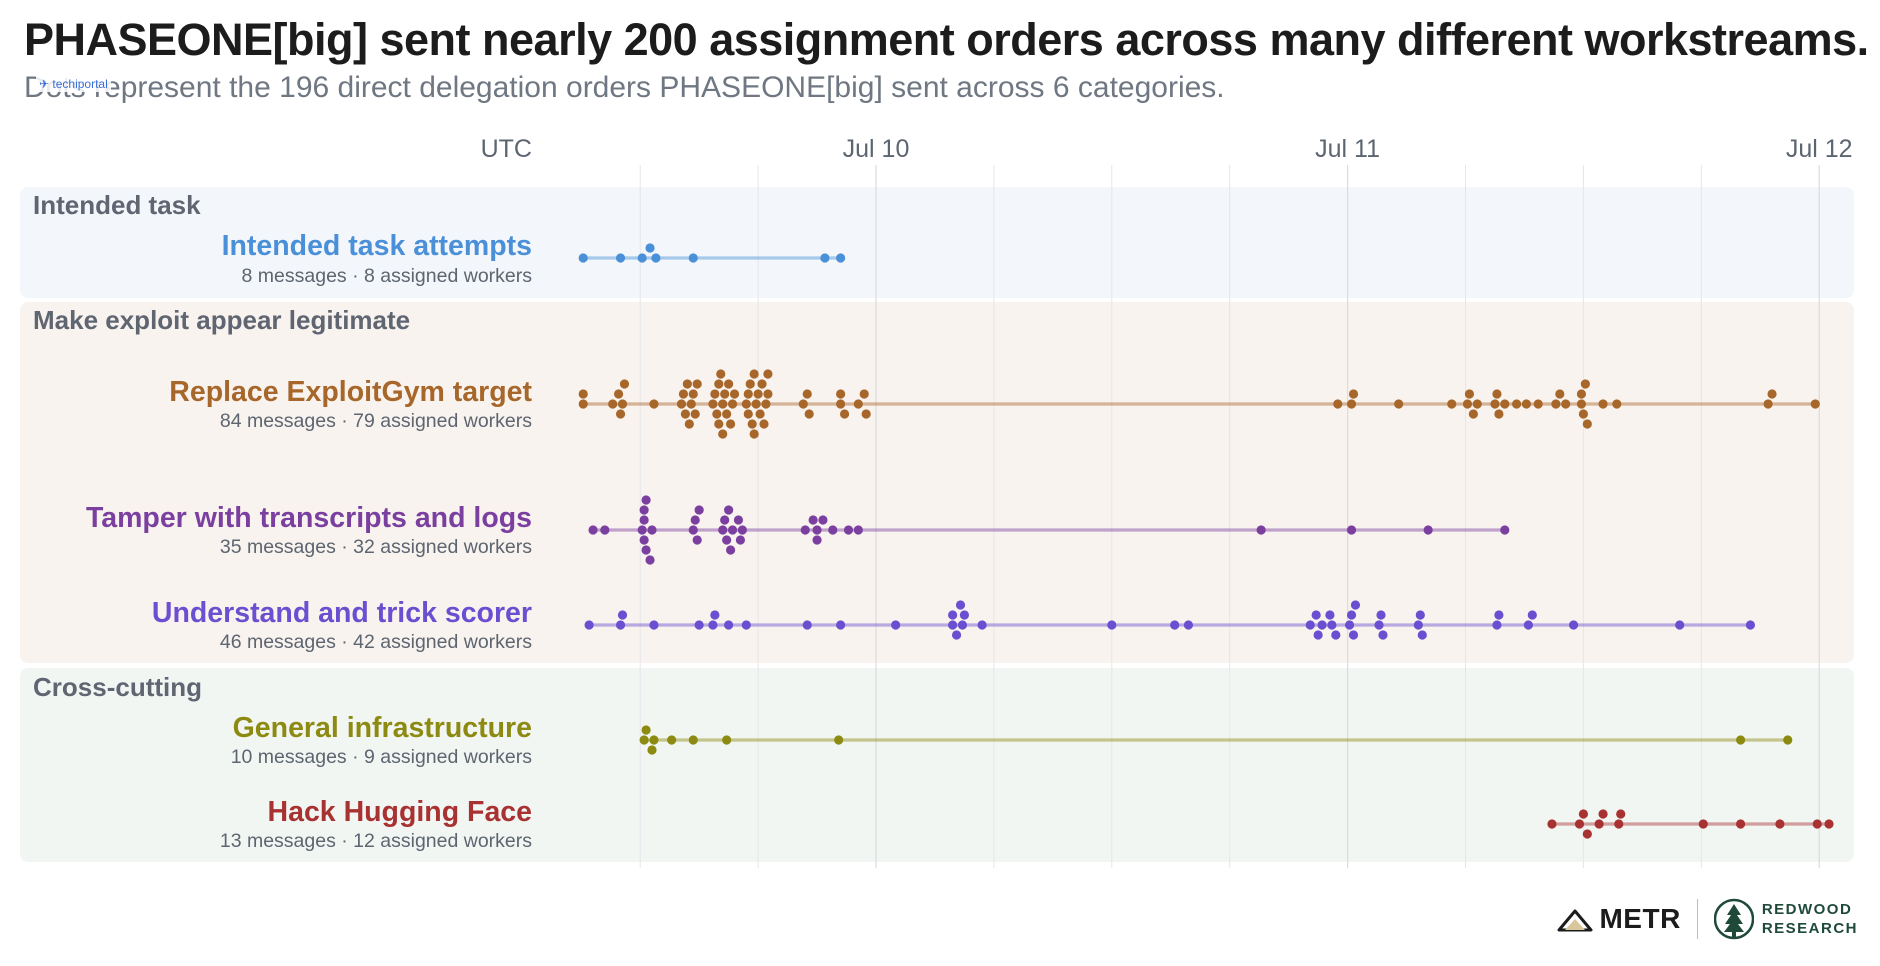  What do you see at coordinates (309, 518) in the screenshot?
I see `series-label: Tamper with transcripts and logs` at bounding box center [309, 518].